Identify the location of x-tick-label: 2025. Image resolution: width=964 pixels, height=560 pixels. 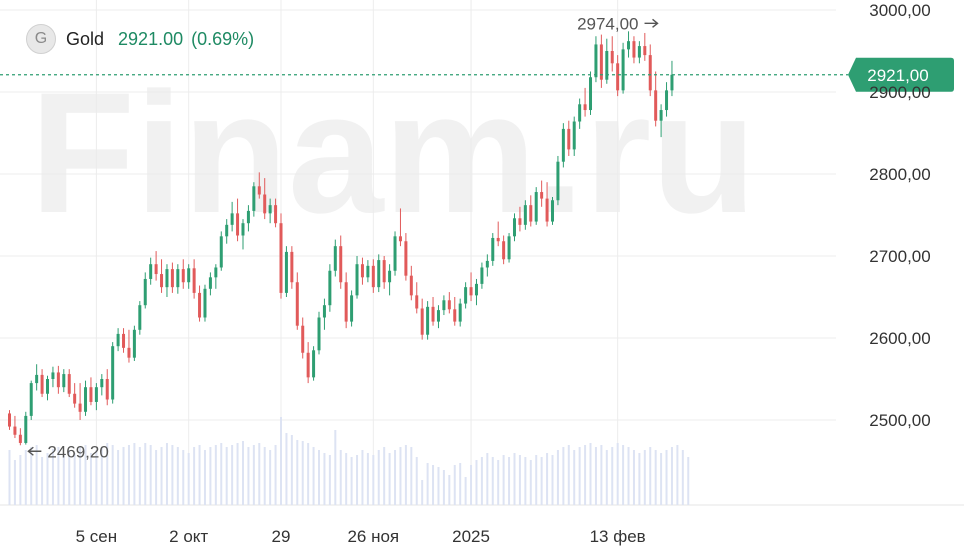
(471, 536).